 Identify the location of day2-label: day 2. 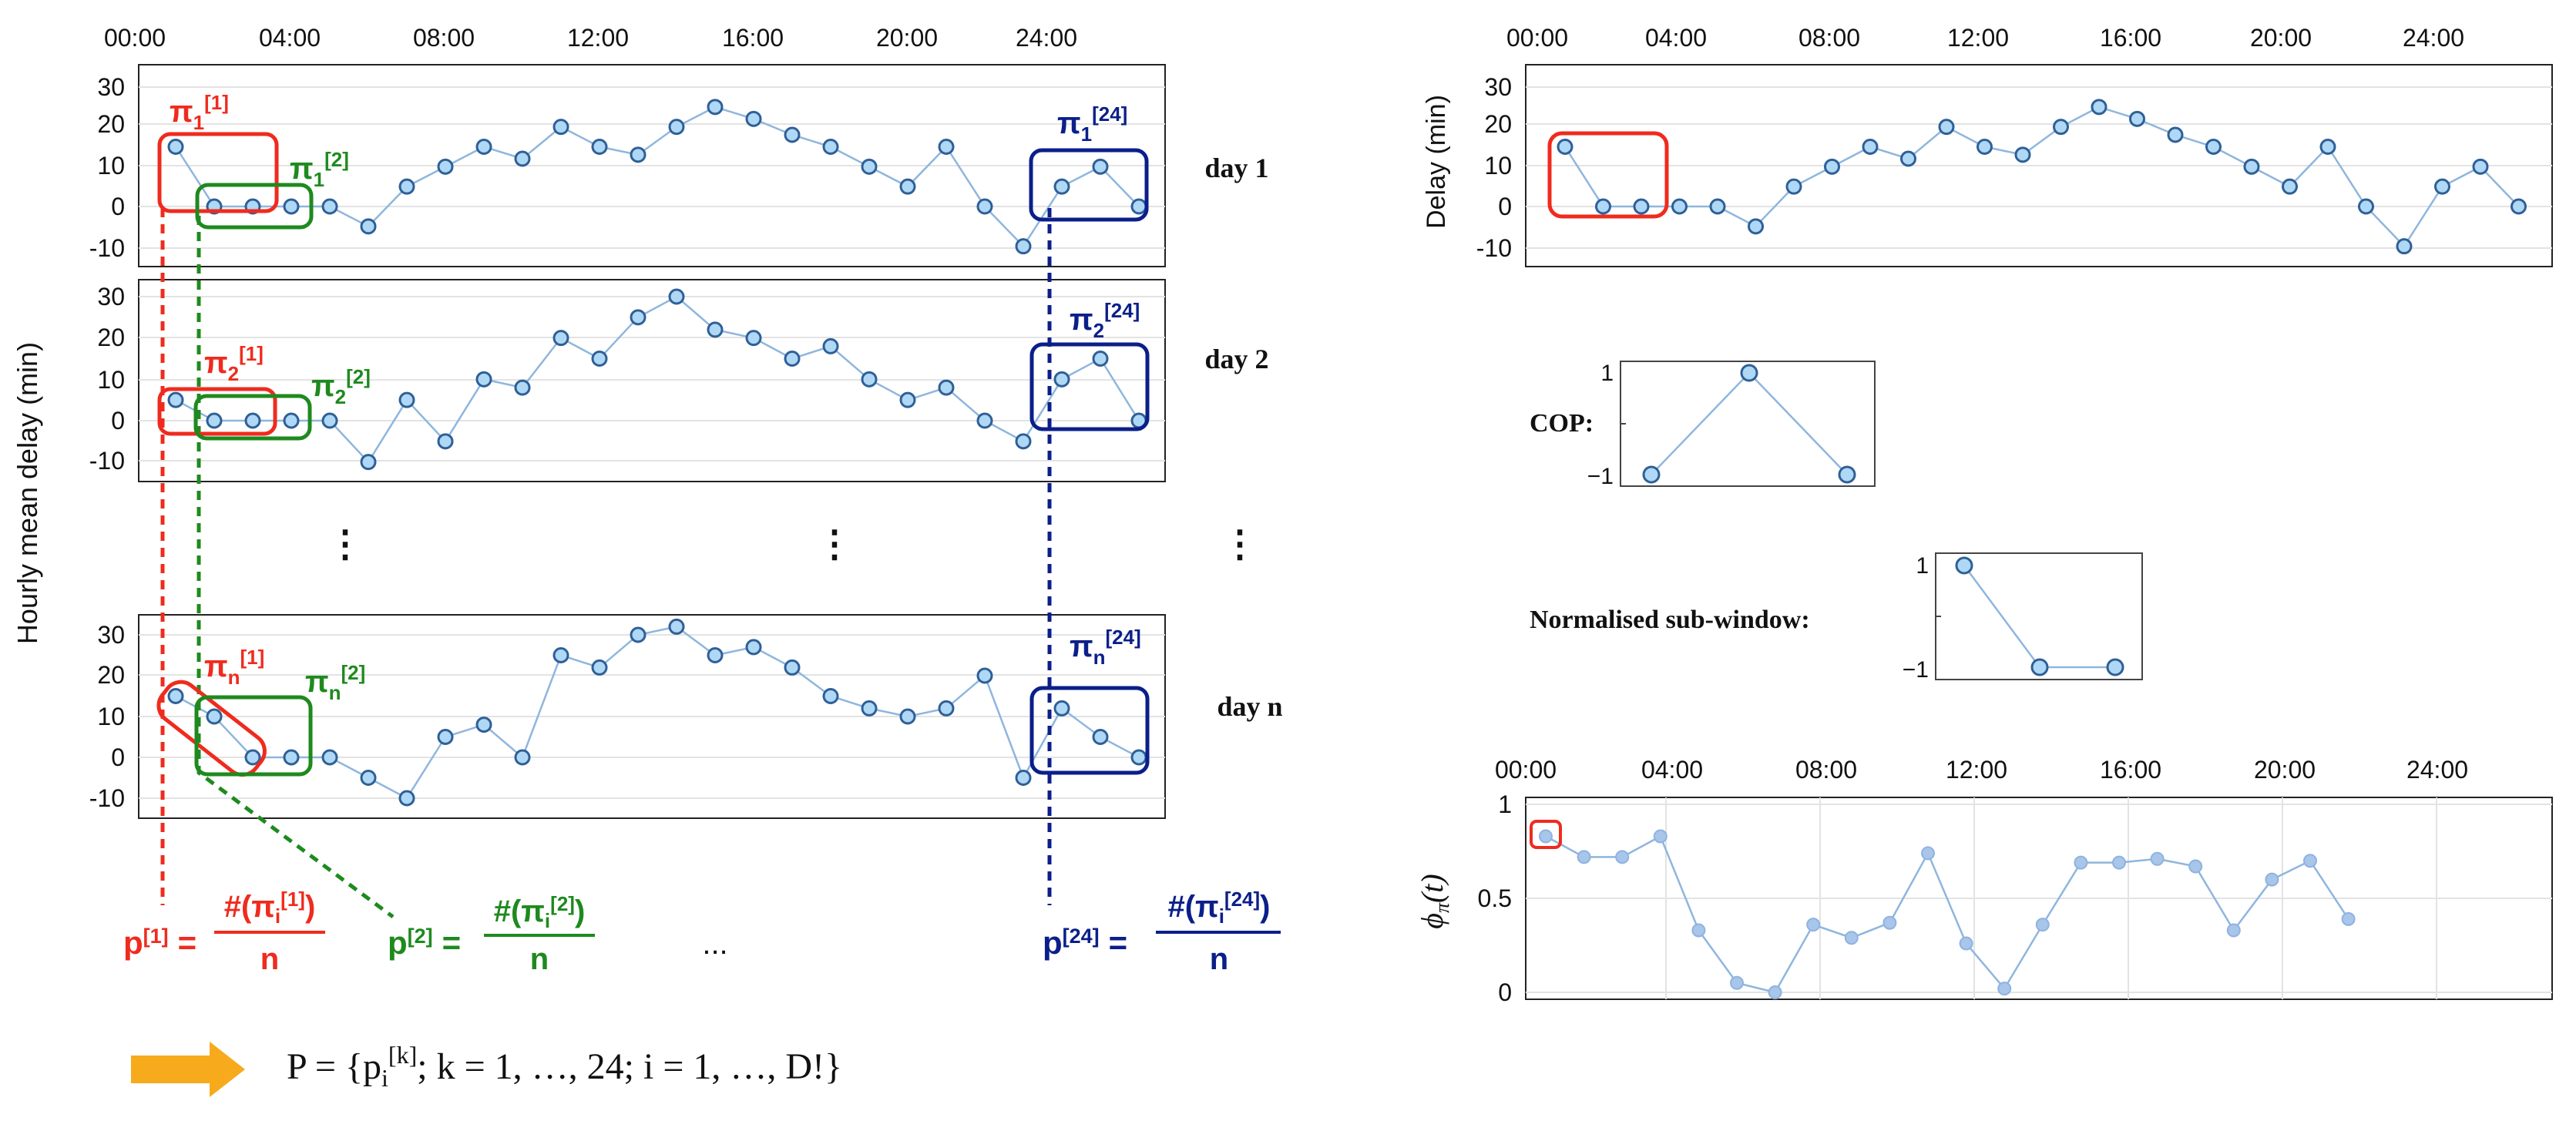
(1236, 359).